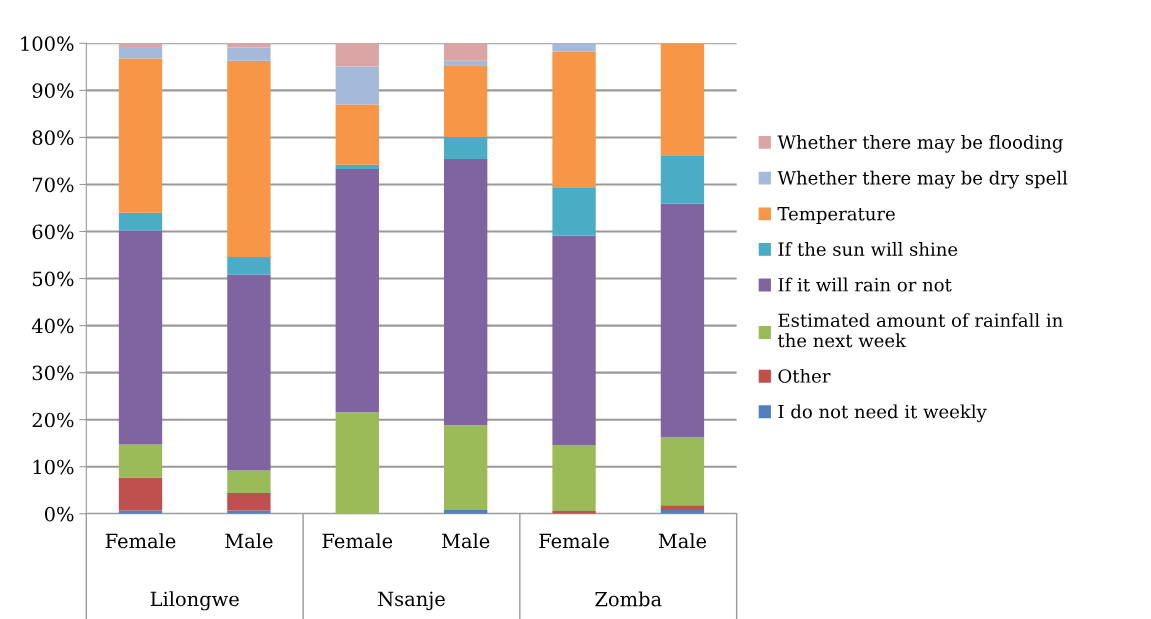 The image size is (1151, 619). I want to click on text: Nsanje, so click(411, 601).